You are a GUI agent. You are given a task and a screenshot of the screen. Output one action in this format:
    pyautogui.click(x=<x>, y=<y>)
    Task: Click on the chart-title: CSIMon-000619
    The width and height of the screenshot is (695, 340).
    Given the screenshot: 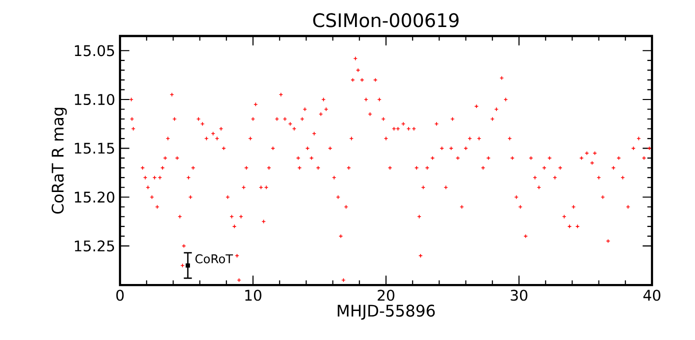 What is the action you would take?
    pyautogui.click(x=386, y=20)
    